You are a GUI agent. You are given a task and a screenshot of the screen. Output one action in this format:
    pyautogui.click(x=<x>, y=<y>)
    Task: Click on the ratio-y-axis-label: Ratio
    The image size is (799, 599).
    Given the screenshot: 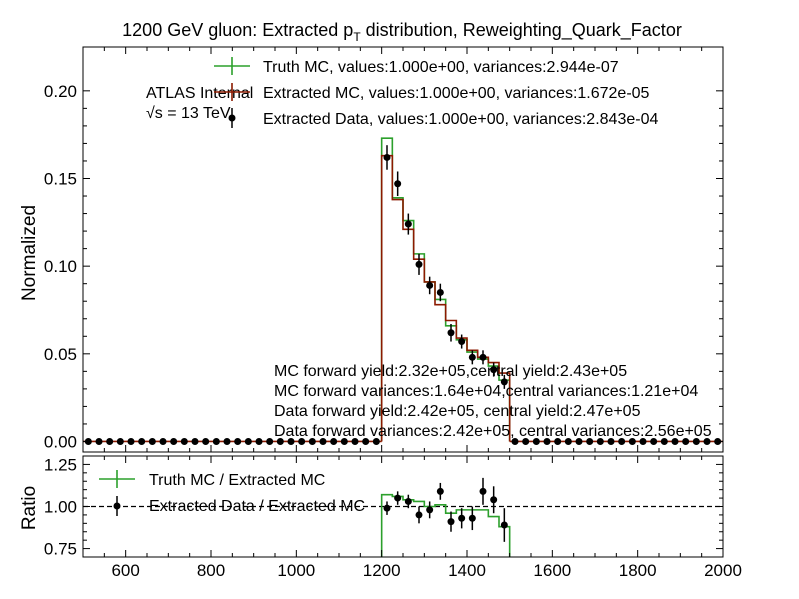 What is the action you would take?
    pyautogui.click(x=29, y=508)
    